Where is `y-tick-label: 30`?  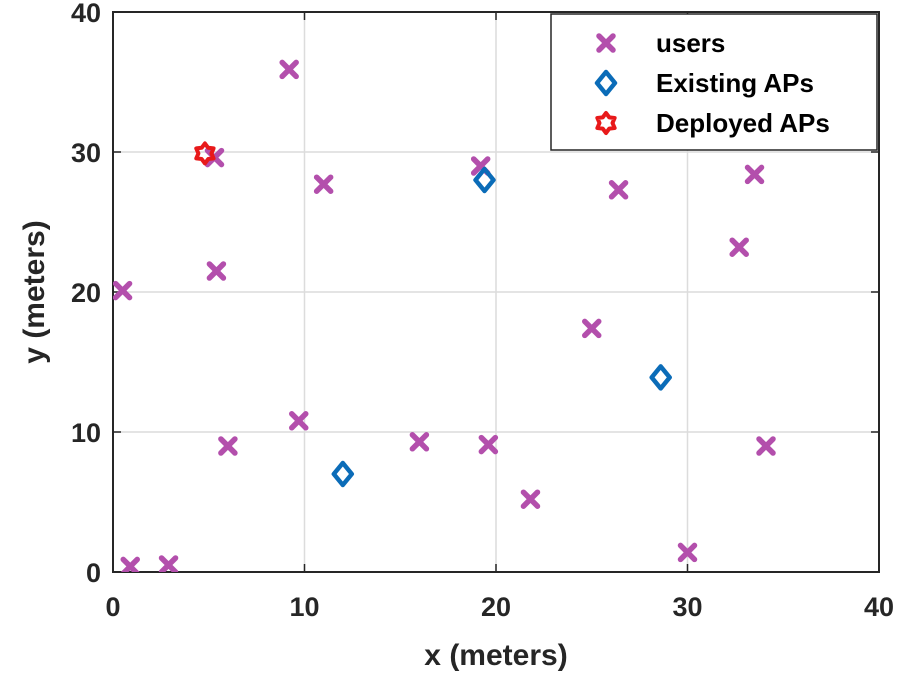 y-tick-label: 30 is located at coordinates (86, 153).